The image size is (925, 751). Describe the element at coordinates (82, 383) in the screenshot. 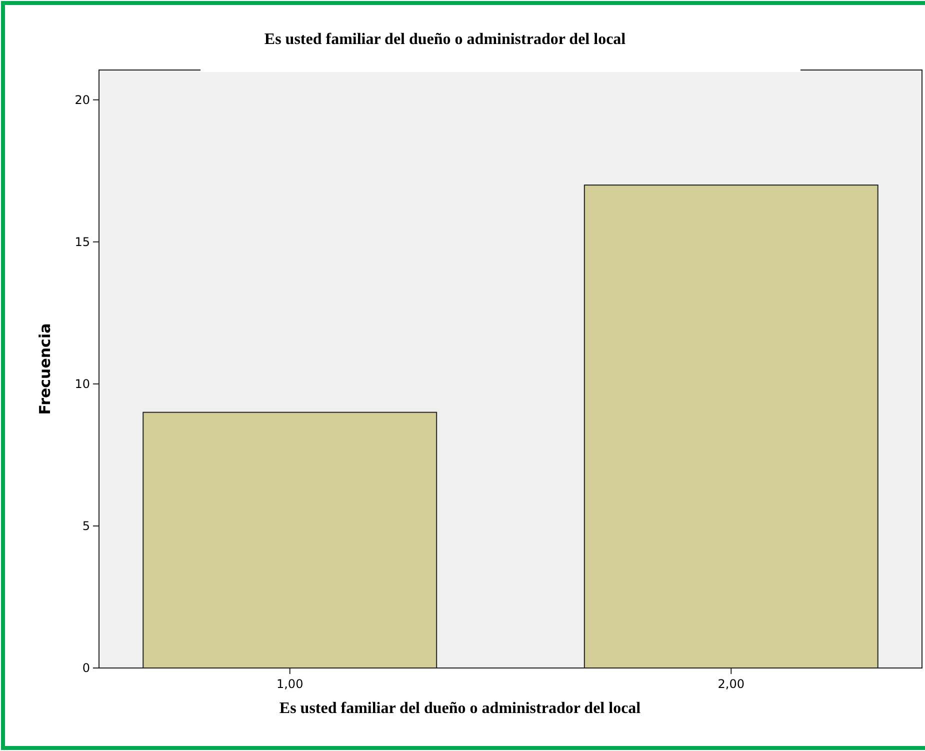

I see `y-tick-label: 10` at that location.